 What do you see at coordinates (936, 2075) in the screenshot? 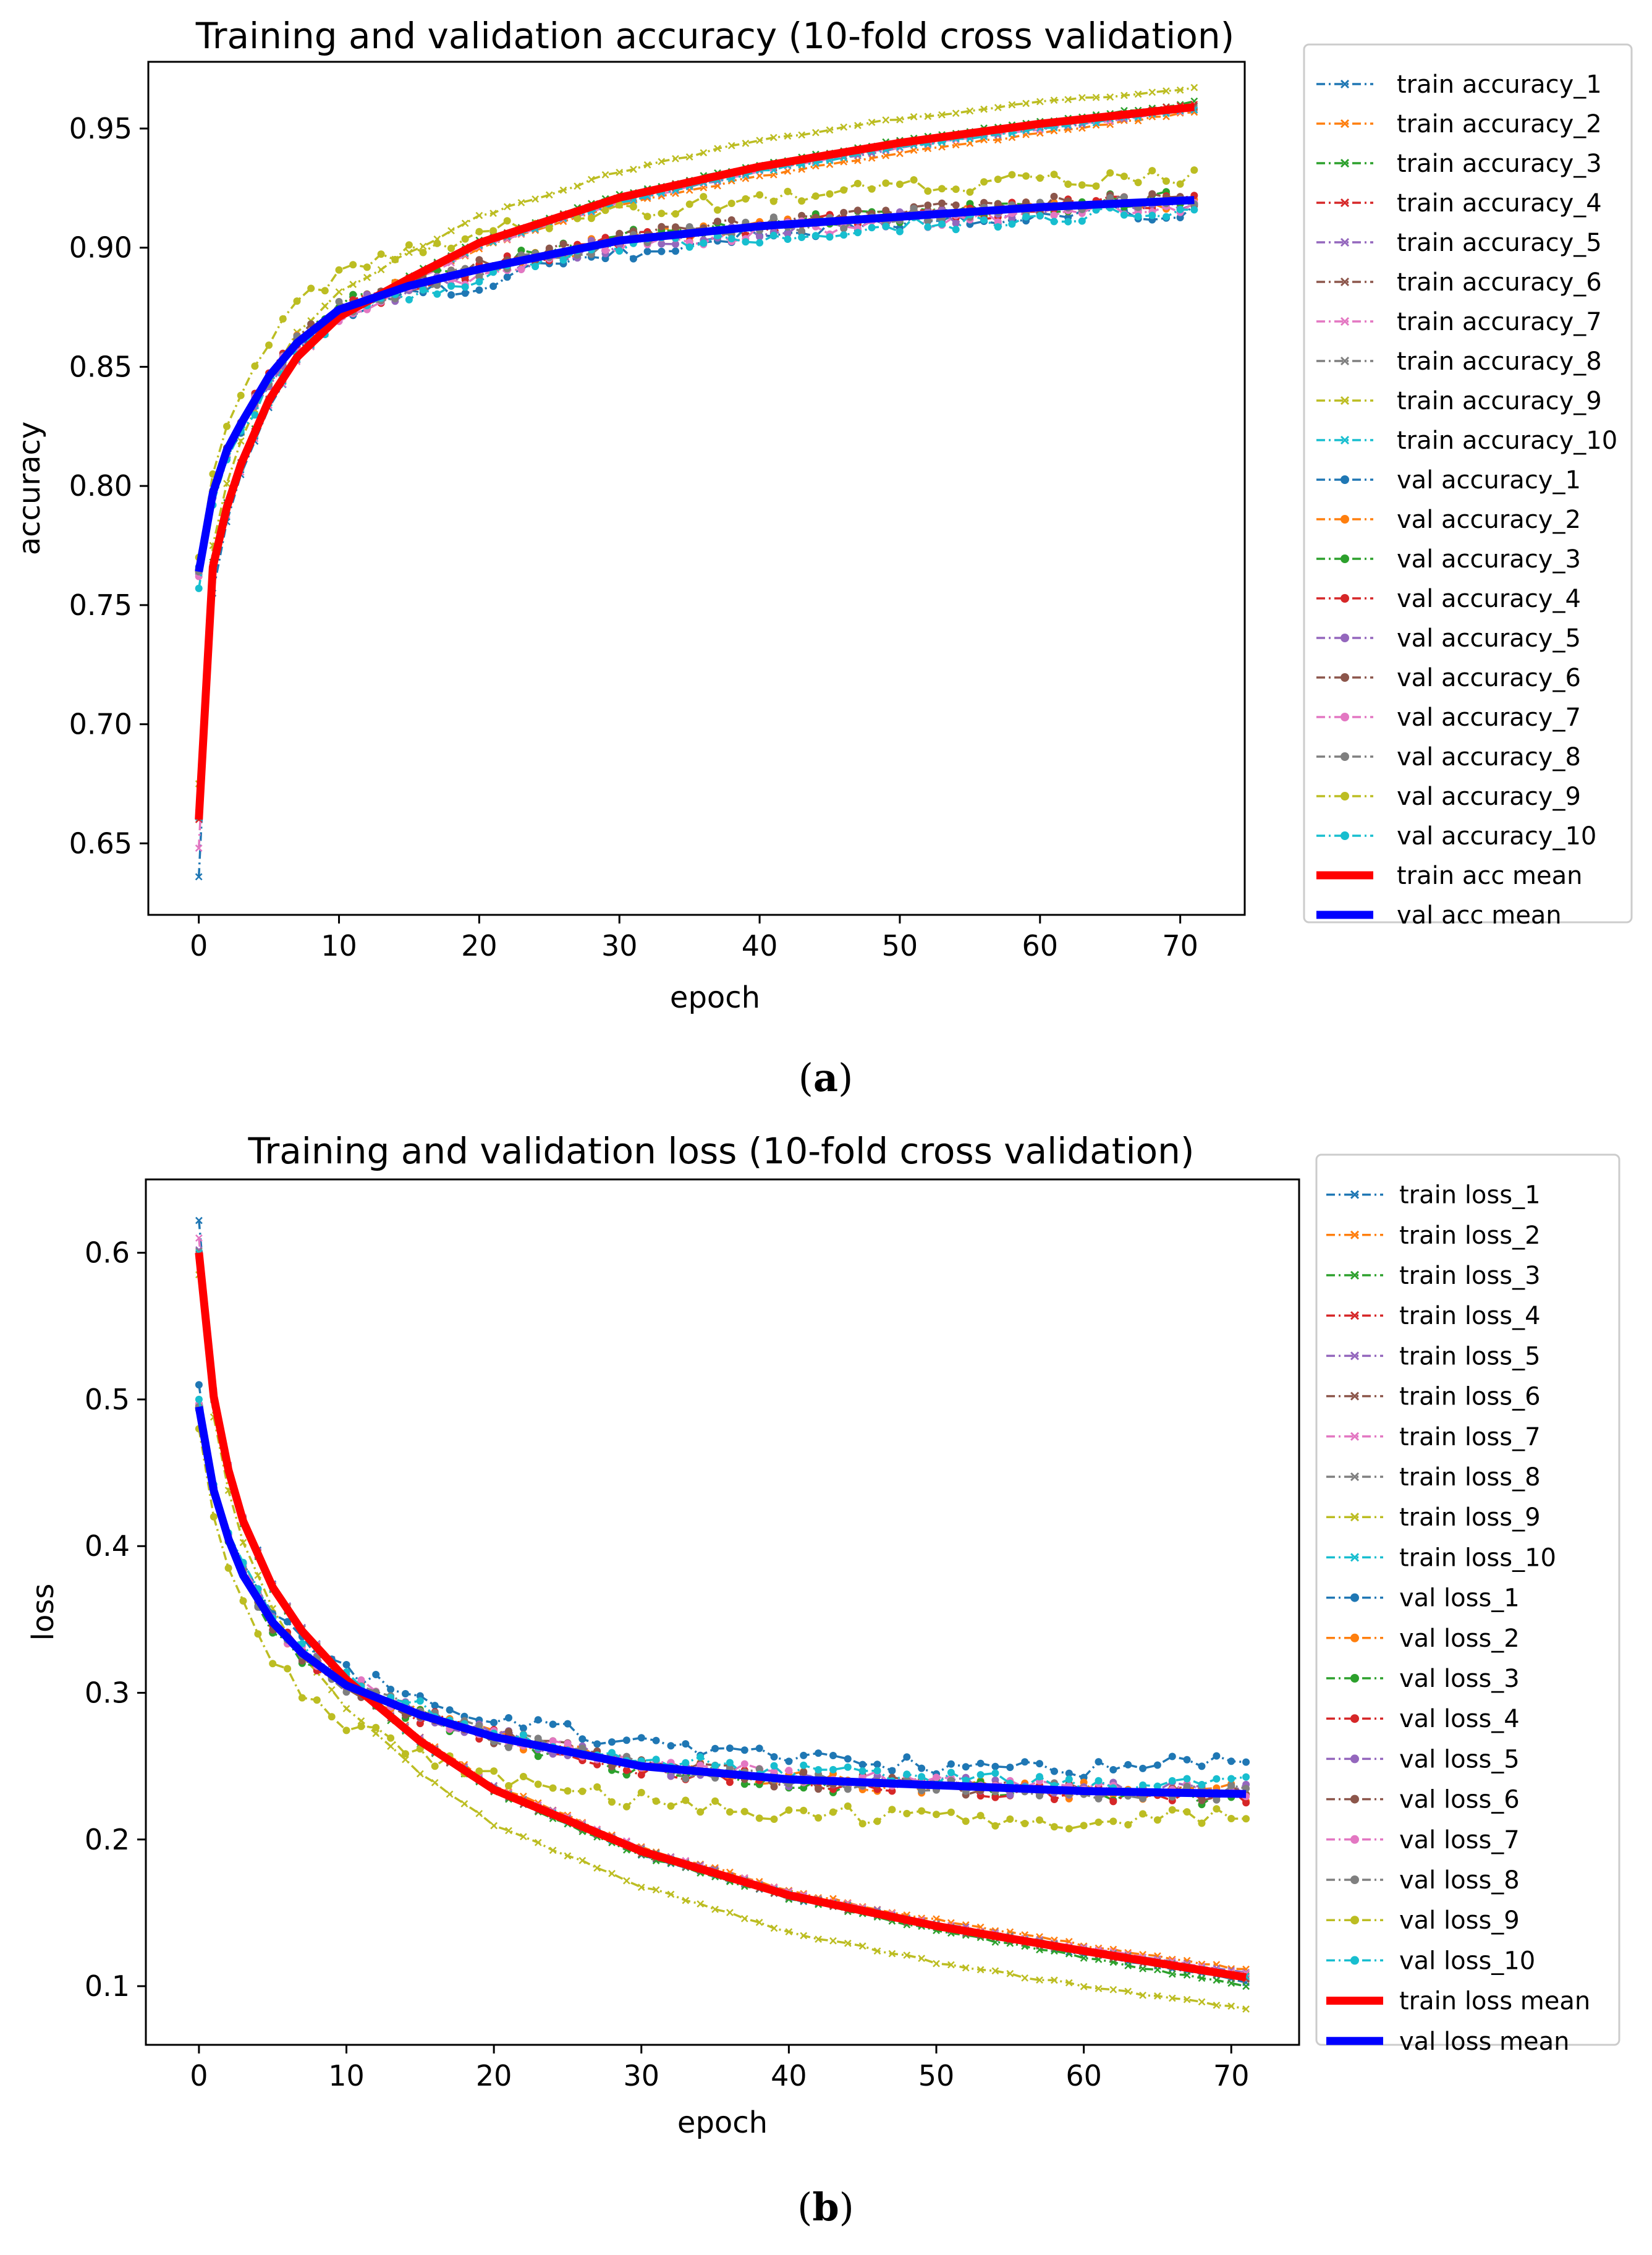
I see `x-tick-label: 50` at bounding box center [936, 2075].